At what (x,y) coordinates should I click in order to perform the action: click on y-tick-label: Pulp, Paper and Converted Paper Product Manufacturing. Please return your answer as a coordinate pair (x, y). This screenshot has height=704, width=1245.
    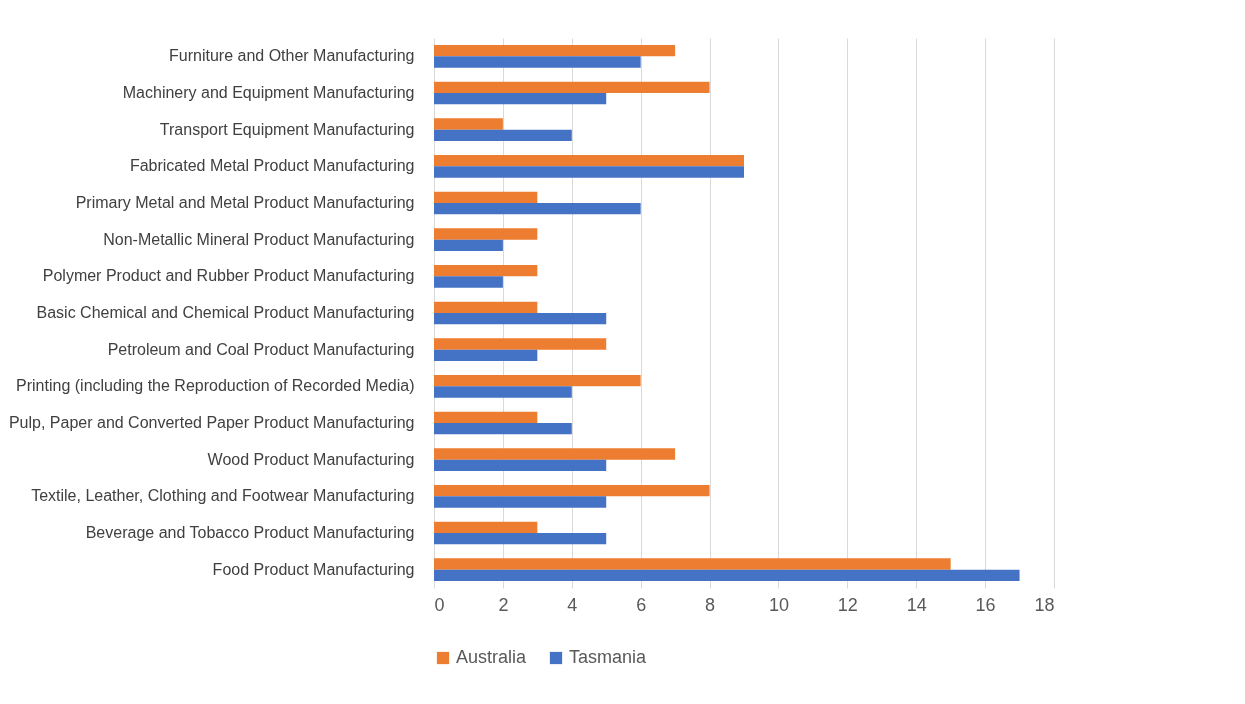
    Looking at the image, I should click on (211, 422).